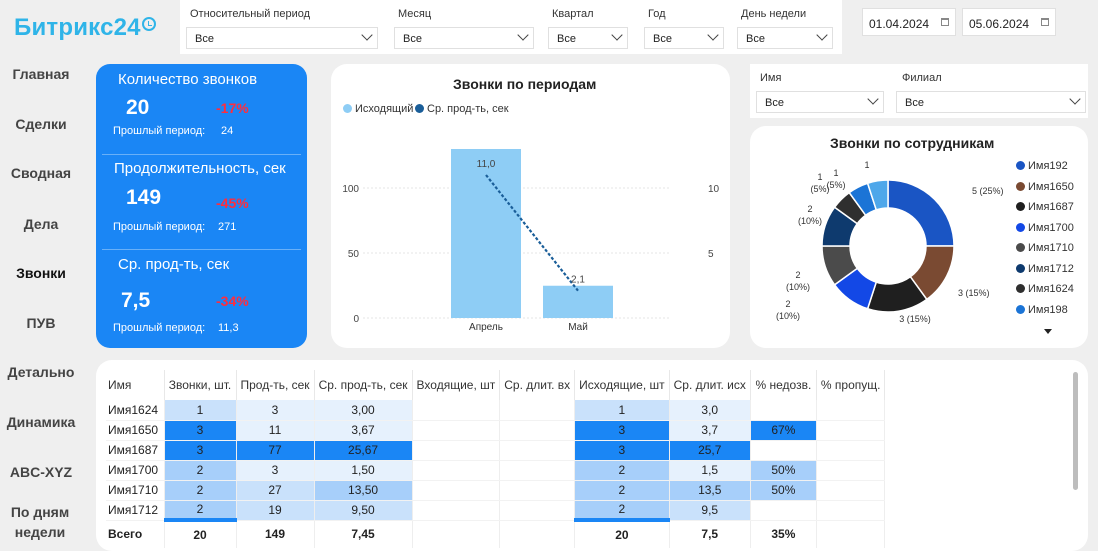 This screenshot has height=551, width=1098. I want to click on table-row: Имя1687 3 77 25,67 3 25,7, so click(496, 450).